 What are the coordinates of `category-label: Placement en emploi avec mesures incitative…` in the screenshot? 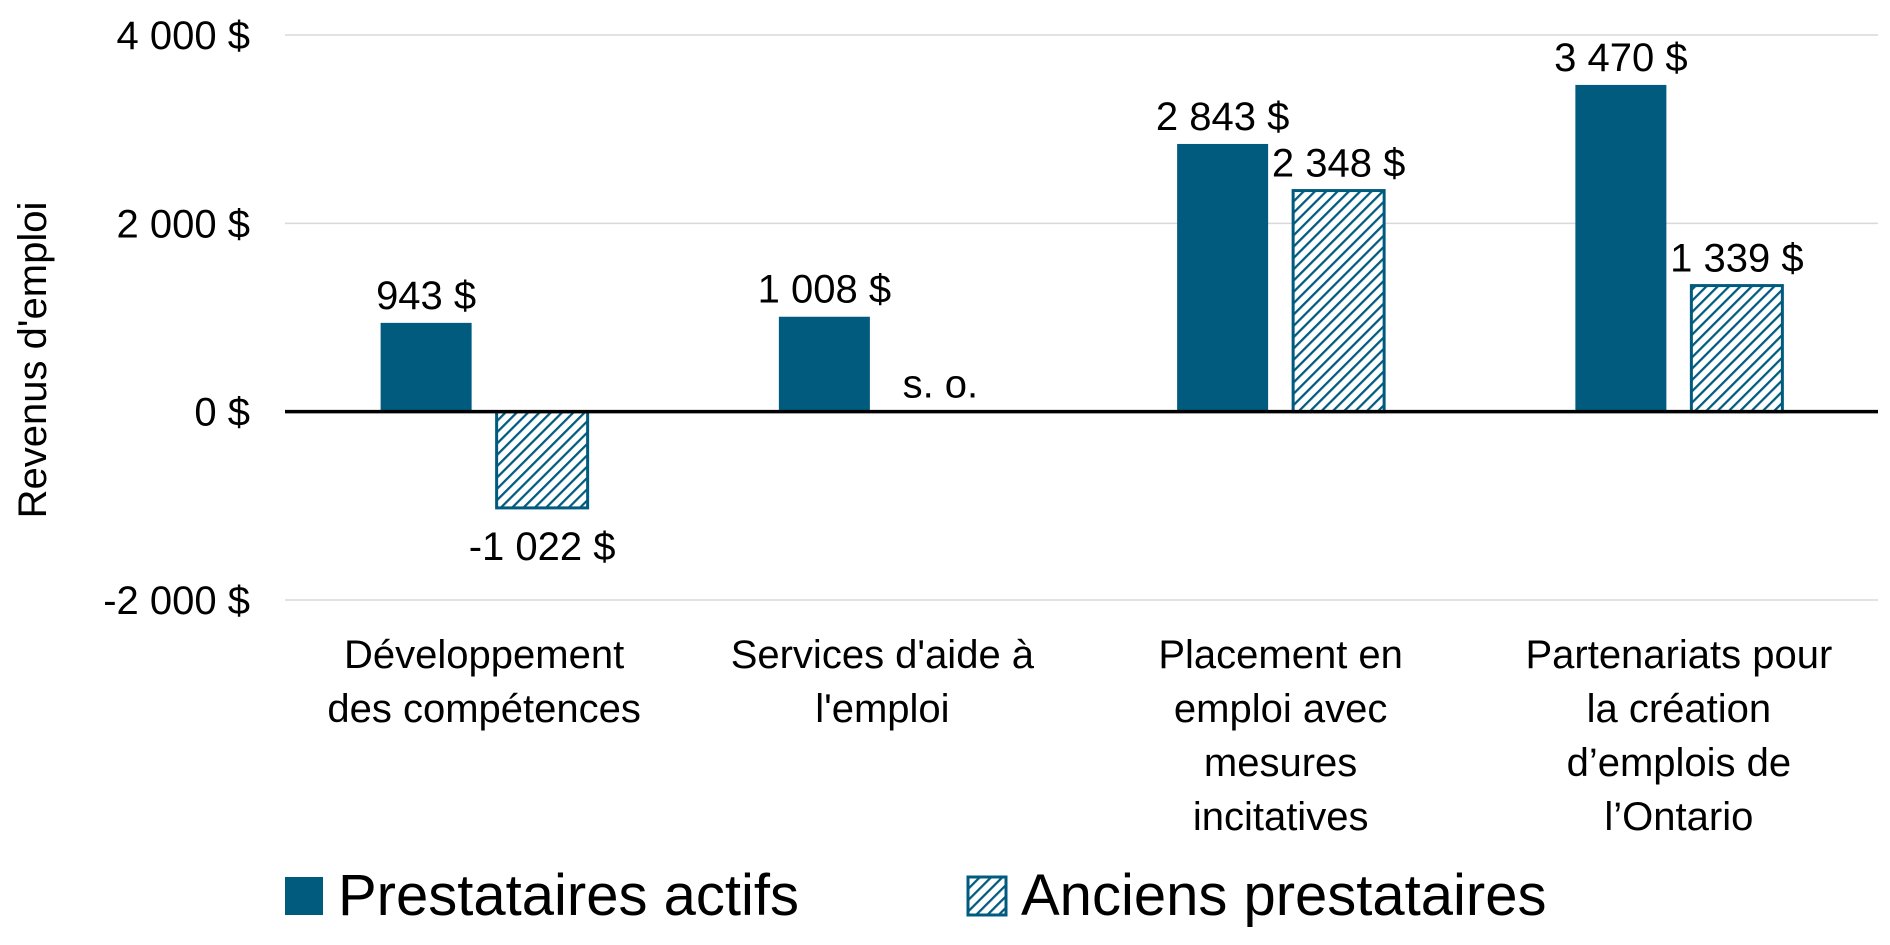 It's located at (1280, 736).